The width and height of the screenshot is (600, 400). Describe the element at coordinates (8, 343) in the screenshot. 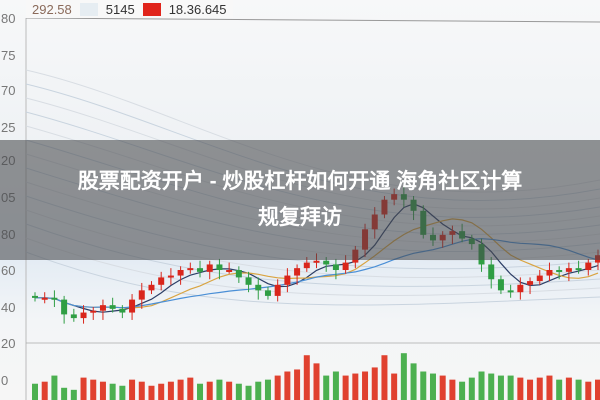

I see `y-tick-label: 20` at that location.